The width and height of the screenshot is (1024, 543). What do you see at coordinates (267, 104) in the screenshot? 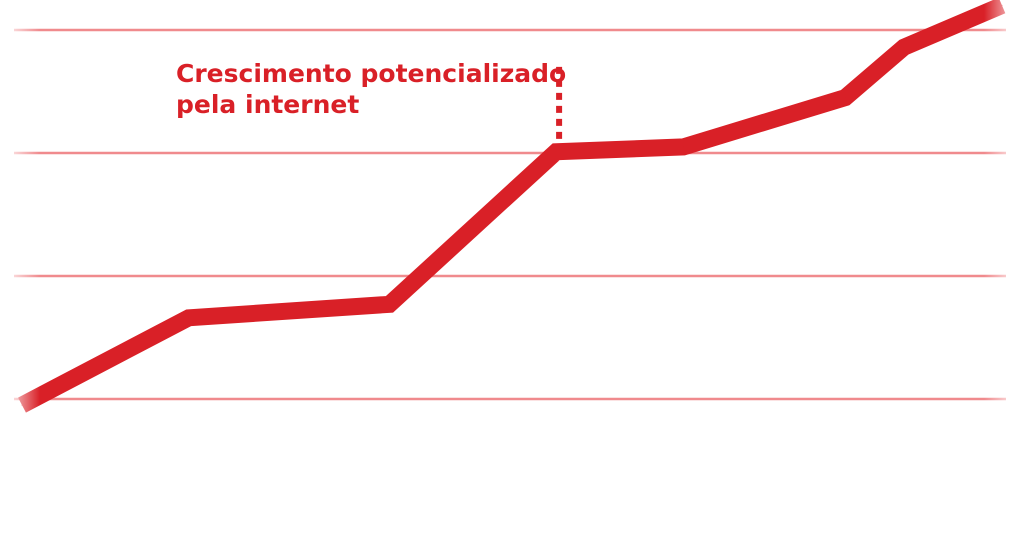
I see `annotation-line-2: pela internet` at bounding box center [267, 104].